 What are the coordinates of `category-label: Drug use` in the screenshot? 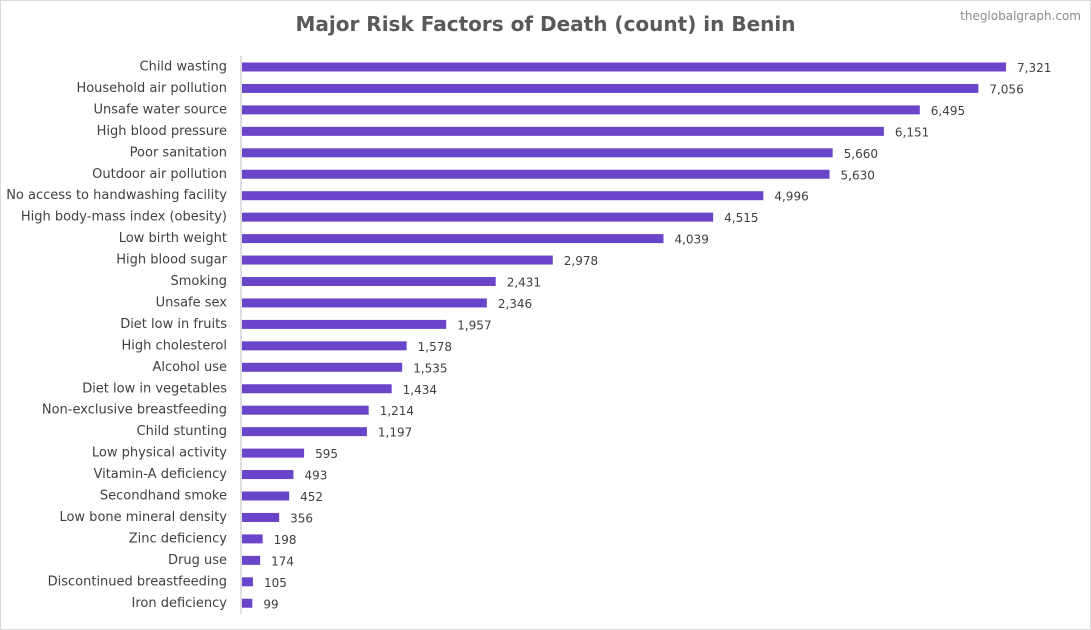 It's located at (197, 560).